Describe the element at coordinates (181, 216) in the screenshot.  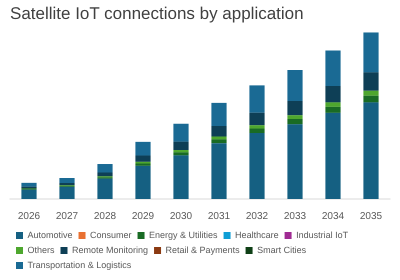
I see `x-tick-label: 2030` at that location.